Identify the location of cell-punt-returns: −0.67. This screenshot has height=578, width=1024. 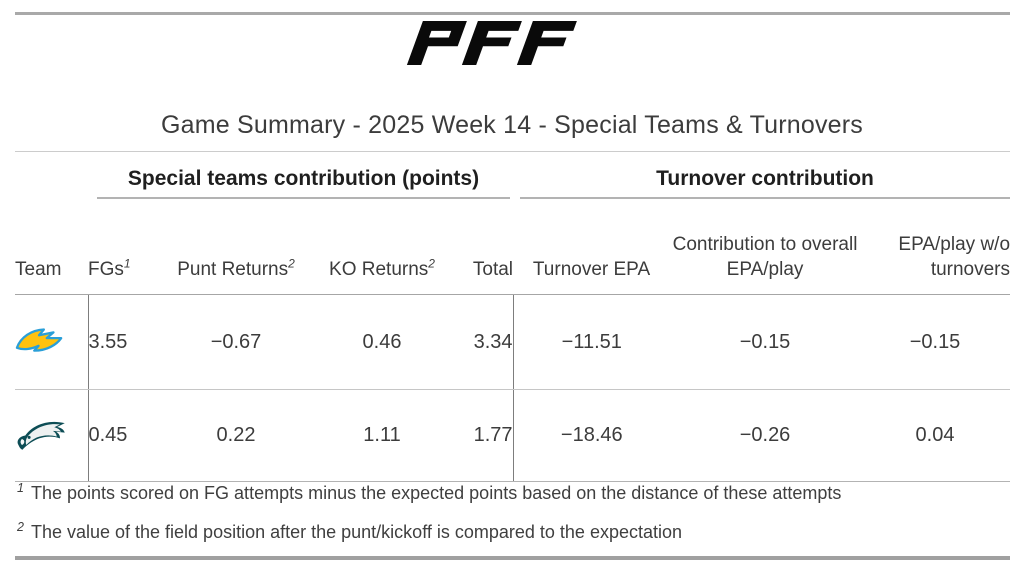
(236, 342).